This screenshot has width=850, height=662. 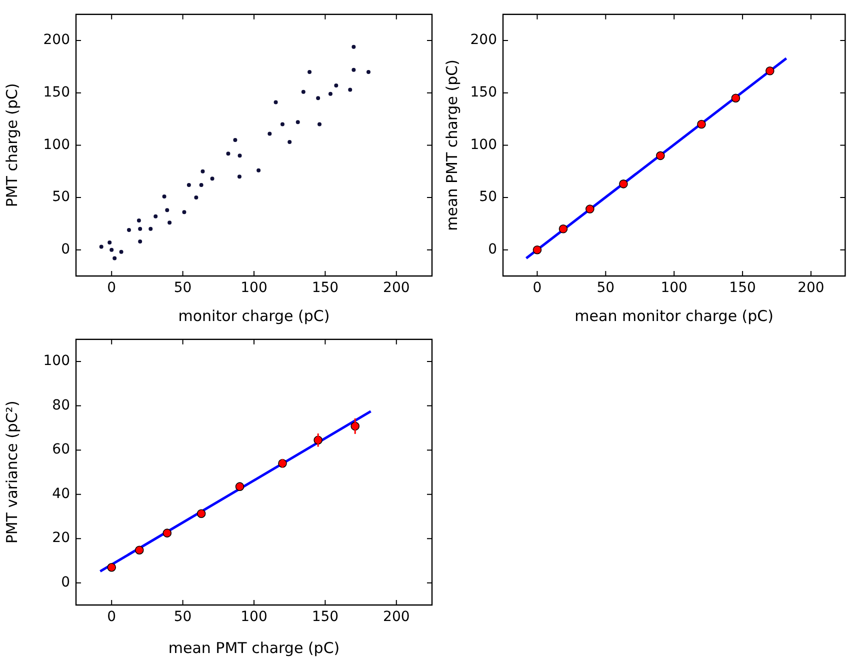 What do you see at coordinates (61, 538) in the screenshot?
I see `y-tick-label: 20` at bounding box center [61, 538].